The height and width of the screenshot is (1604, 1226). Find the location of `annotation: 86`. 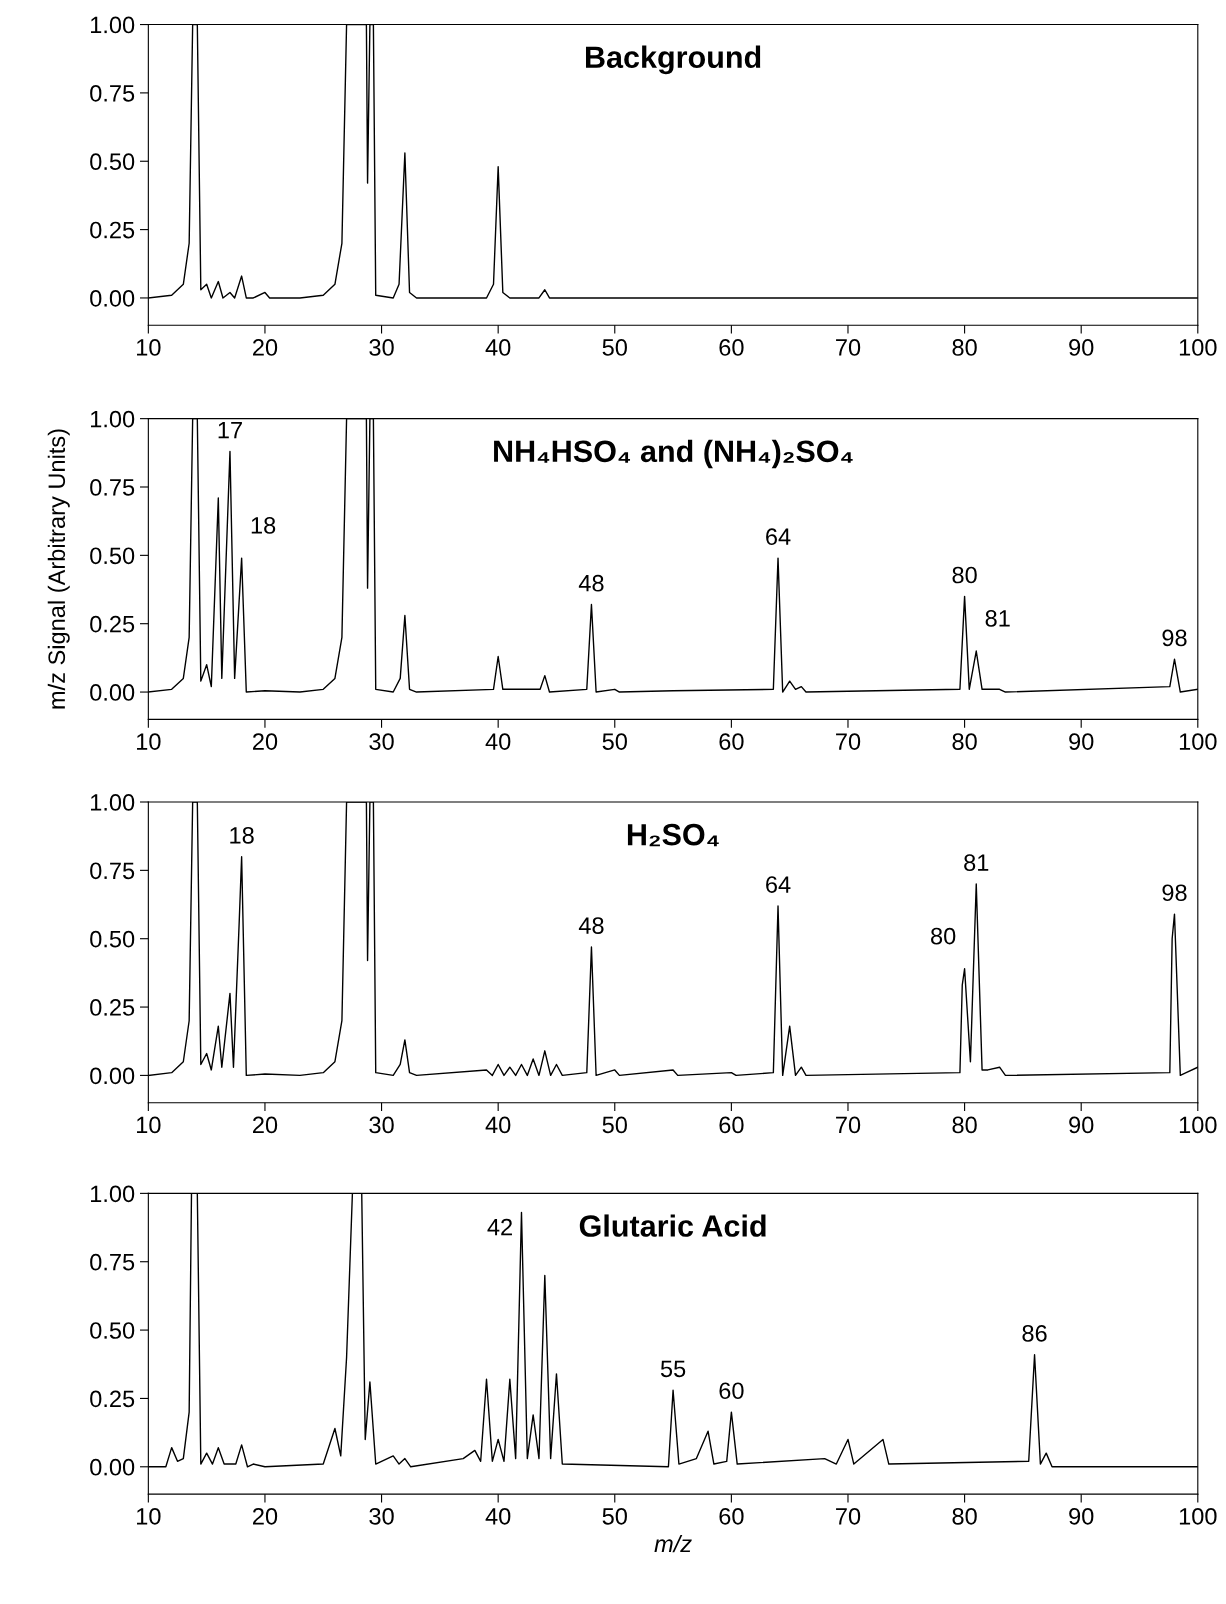

annotation: 86 is located at coordinates (1034, 1333).